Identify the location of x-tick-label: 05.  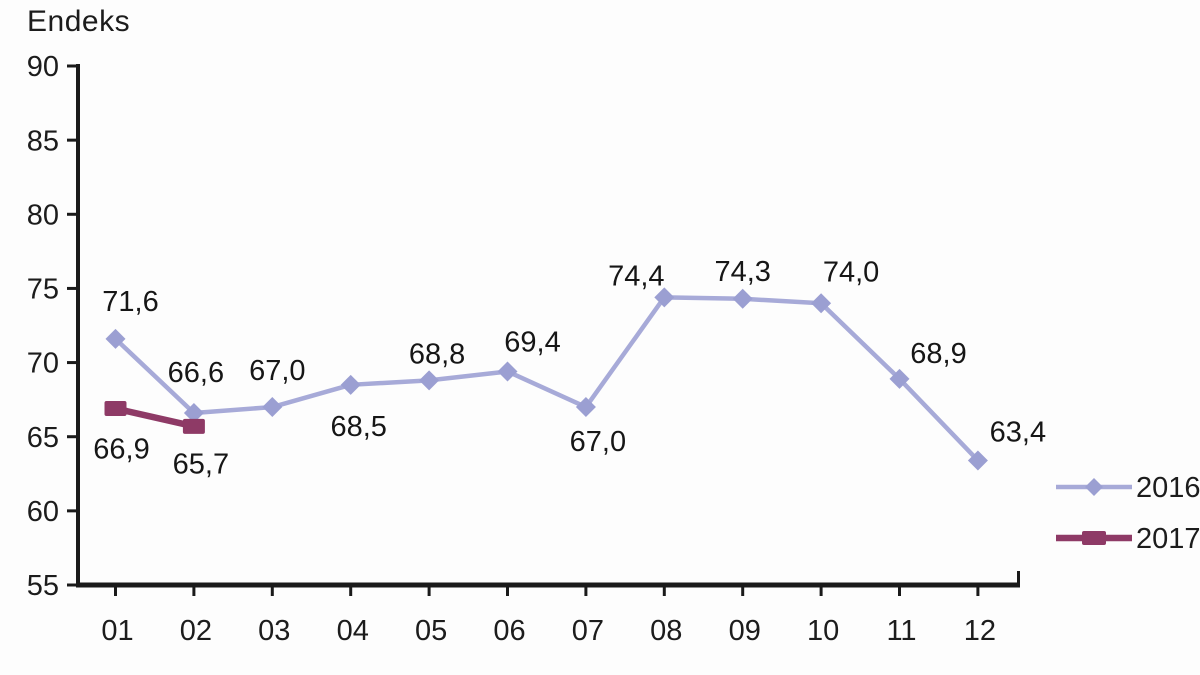
(431, 631).